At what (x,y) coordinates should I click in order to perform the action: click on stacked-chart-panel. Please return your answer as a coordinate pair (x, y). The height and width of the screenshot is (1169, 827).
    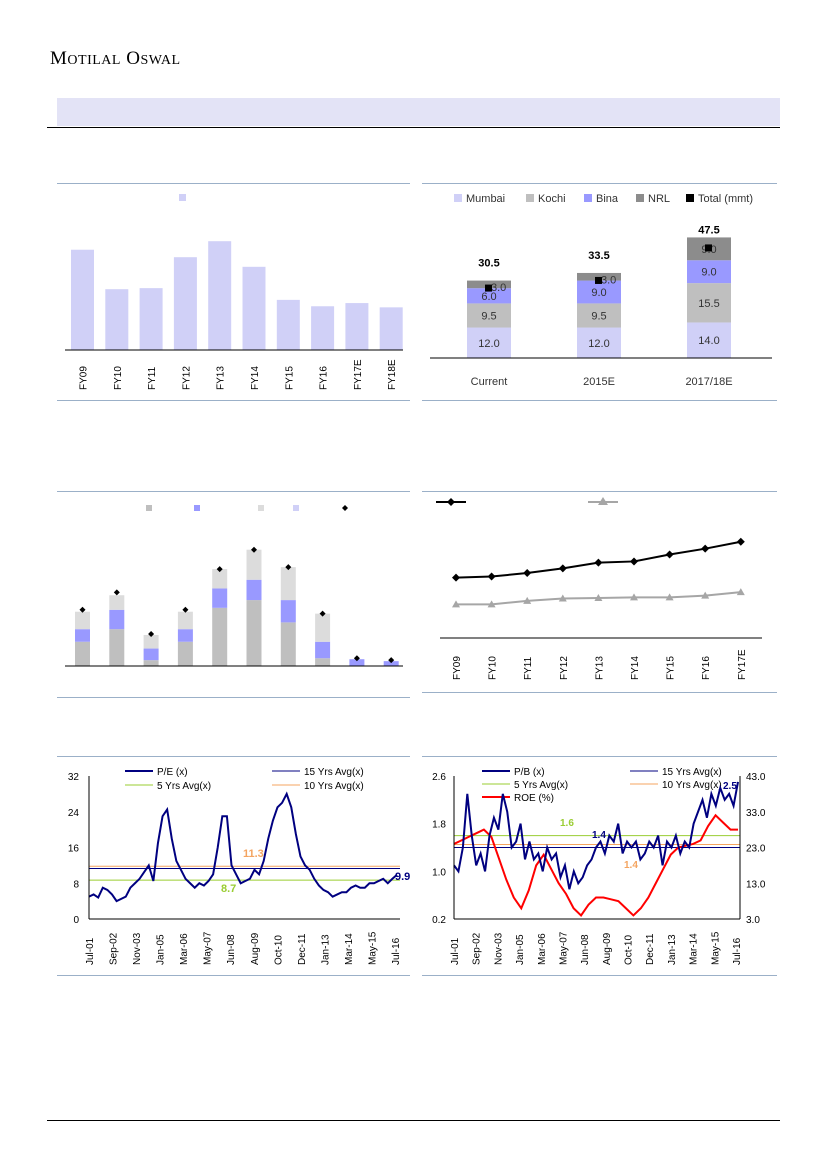
    Looking at the image, I should click on (233, 594).